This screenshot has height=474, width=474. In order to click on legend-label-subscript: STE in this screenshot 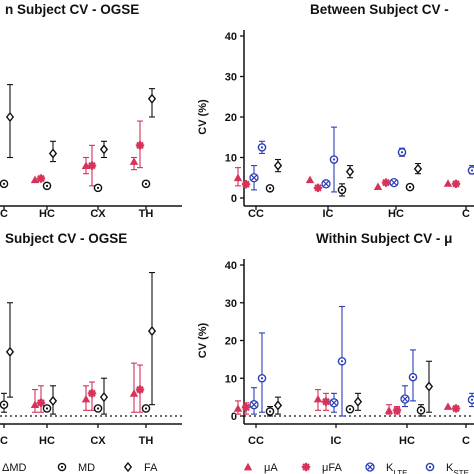, I will do `click(461, 471)`.